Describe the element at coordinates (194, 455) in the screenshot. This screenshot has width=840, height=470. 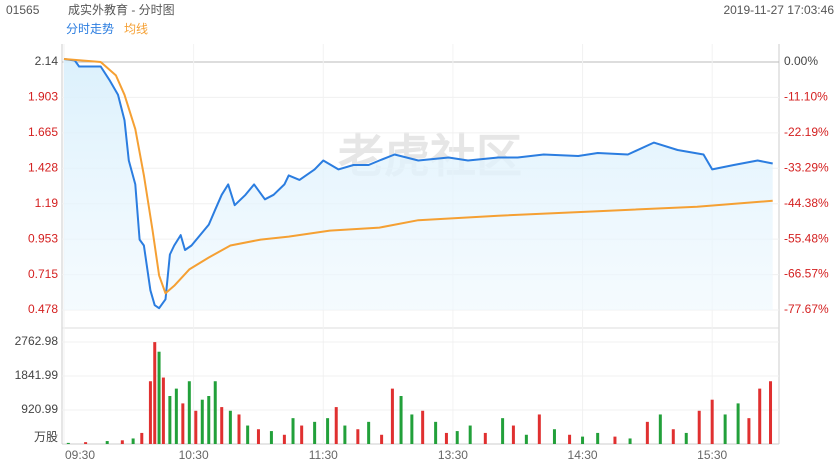
I see `x-tick-label: 10:30` at that location.